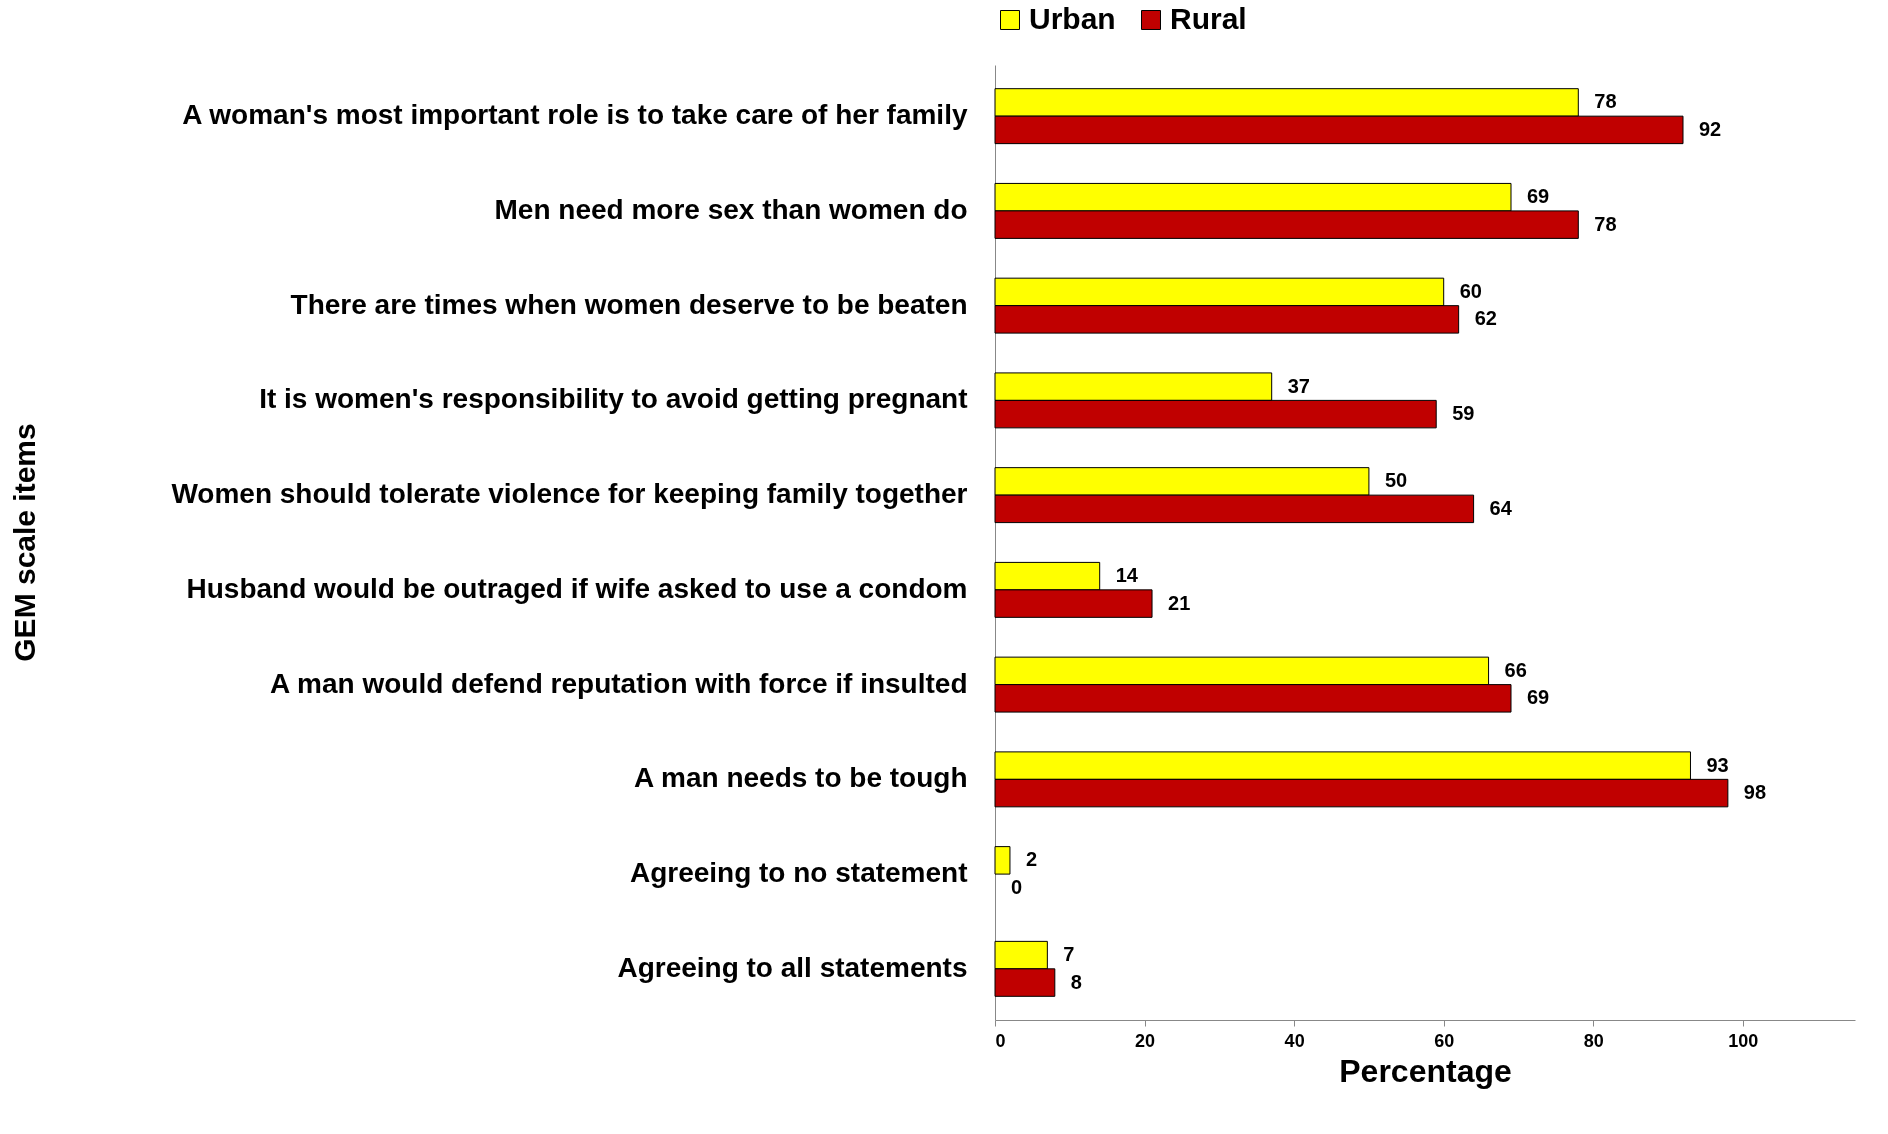 The width and height of the screenshot is (1888, 1134). Describe the element at coordinates (792, 967) in the screenshot. I see `y-tick-label: Agreeing to all statements` at that location.